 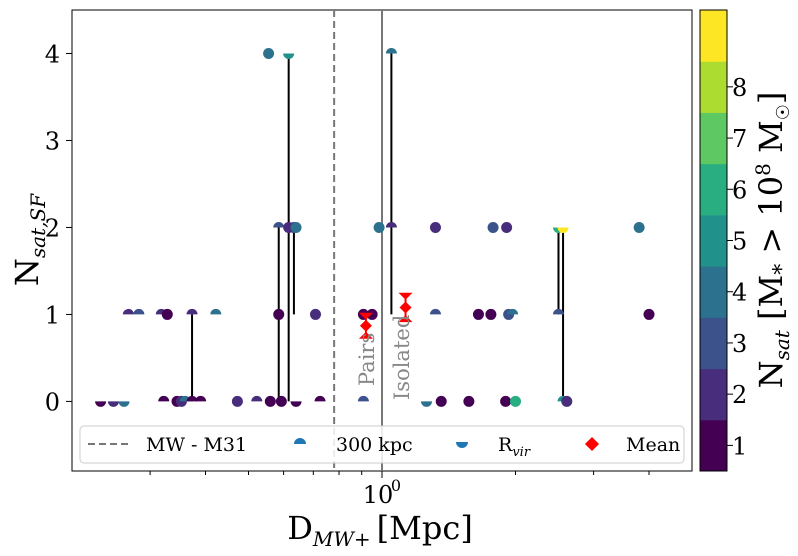 I want to click on colorbar-ticks: 1 2 3 4 5 6 7 8, so click(x=737, y=267).